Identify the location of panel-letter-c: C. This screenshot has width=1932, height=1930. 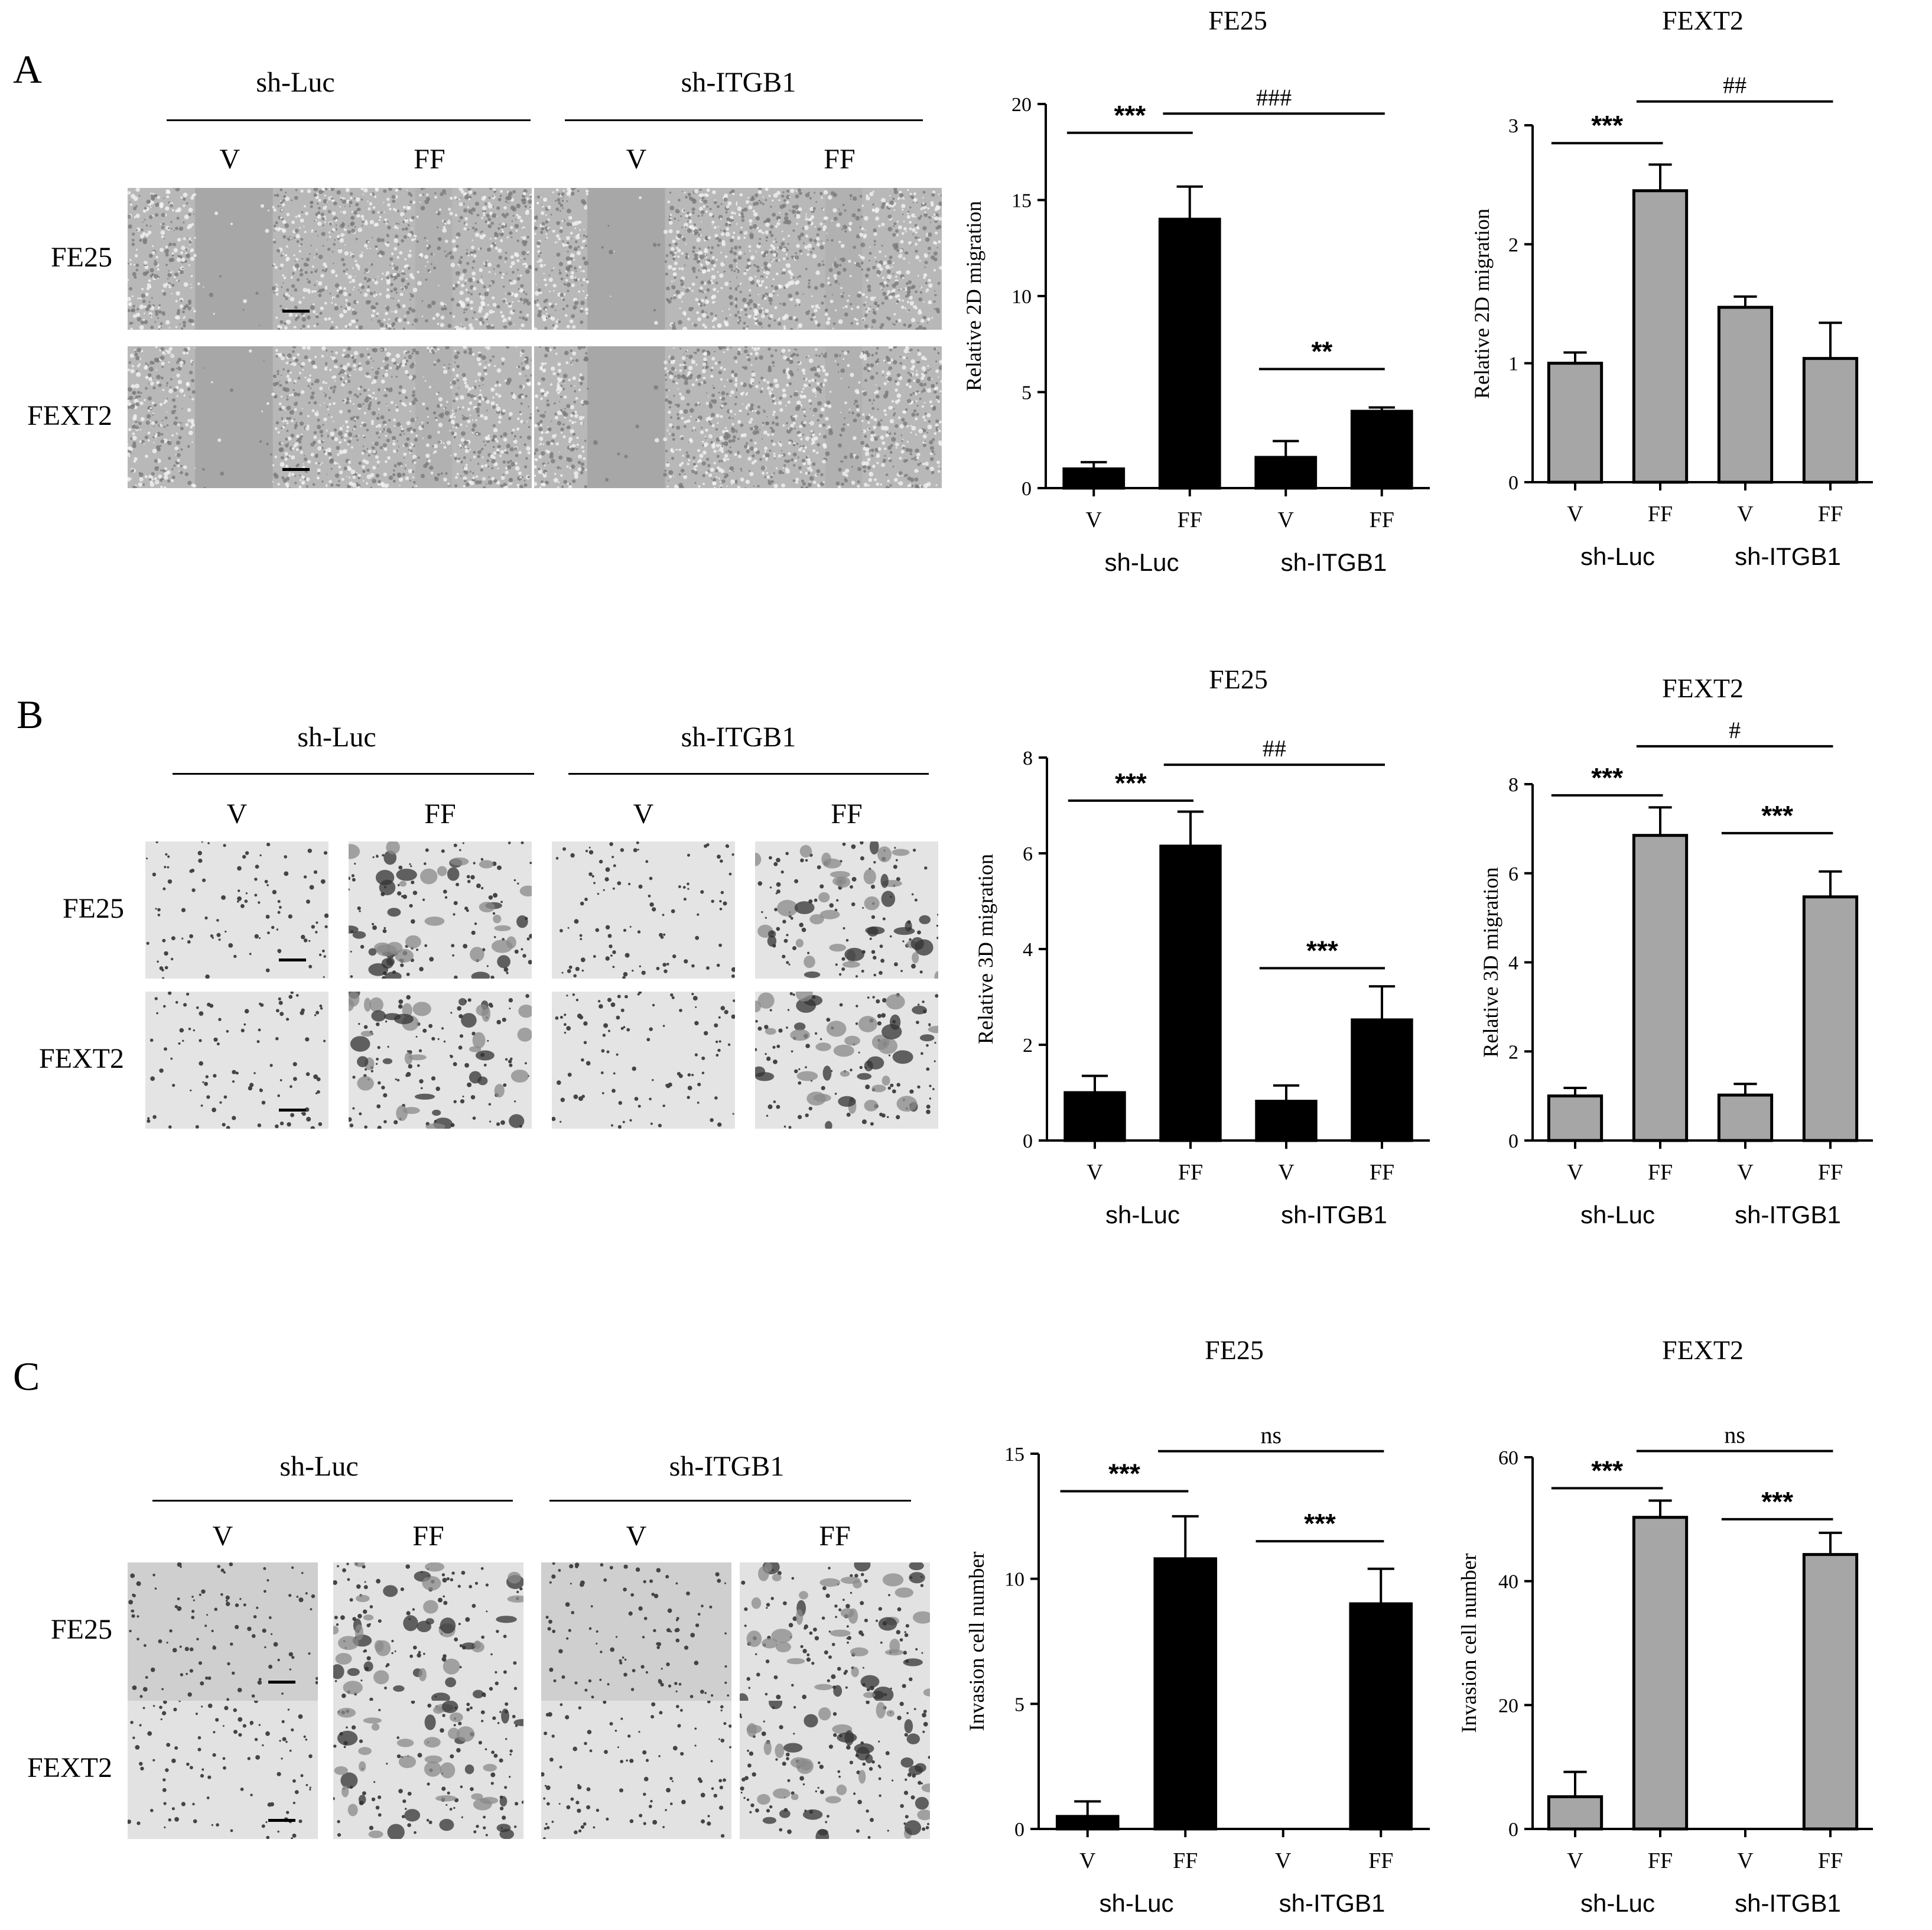
(26, 1376).